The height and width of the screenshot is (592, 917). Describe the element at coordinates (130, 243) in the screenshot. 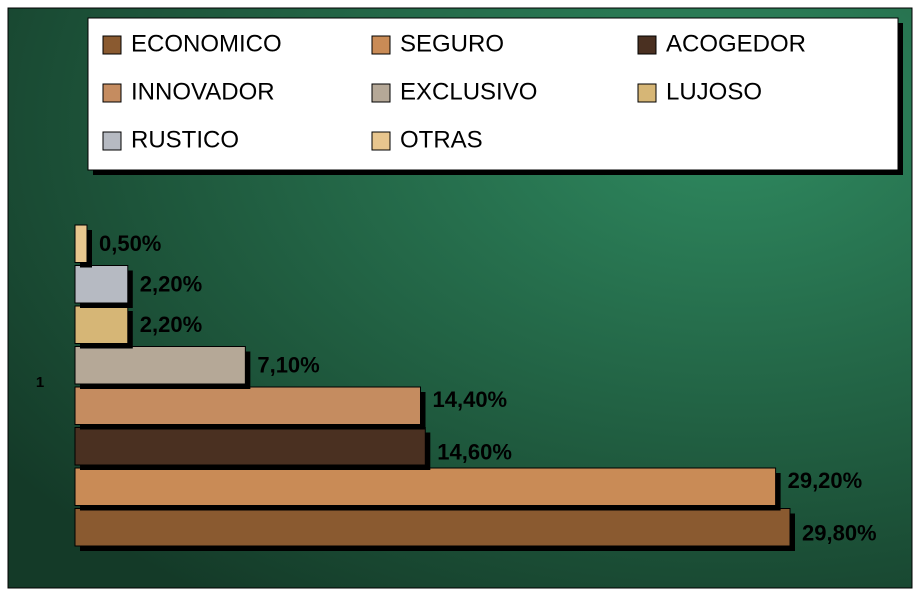

I see `data-label: 0,50%` at that location.